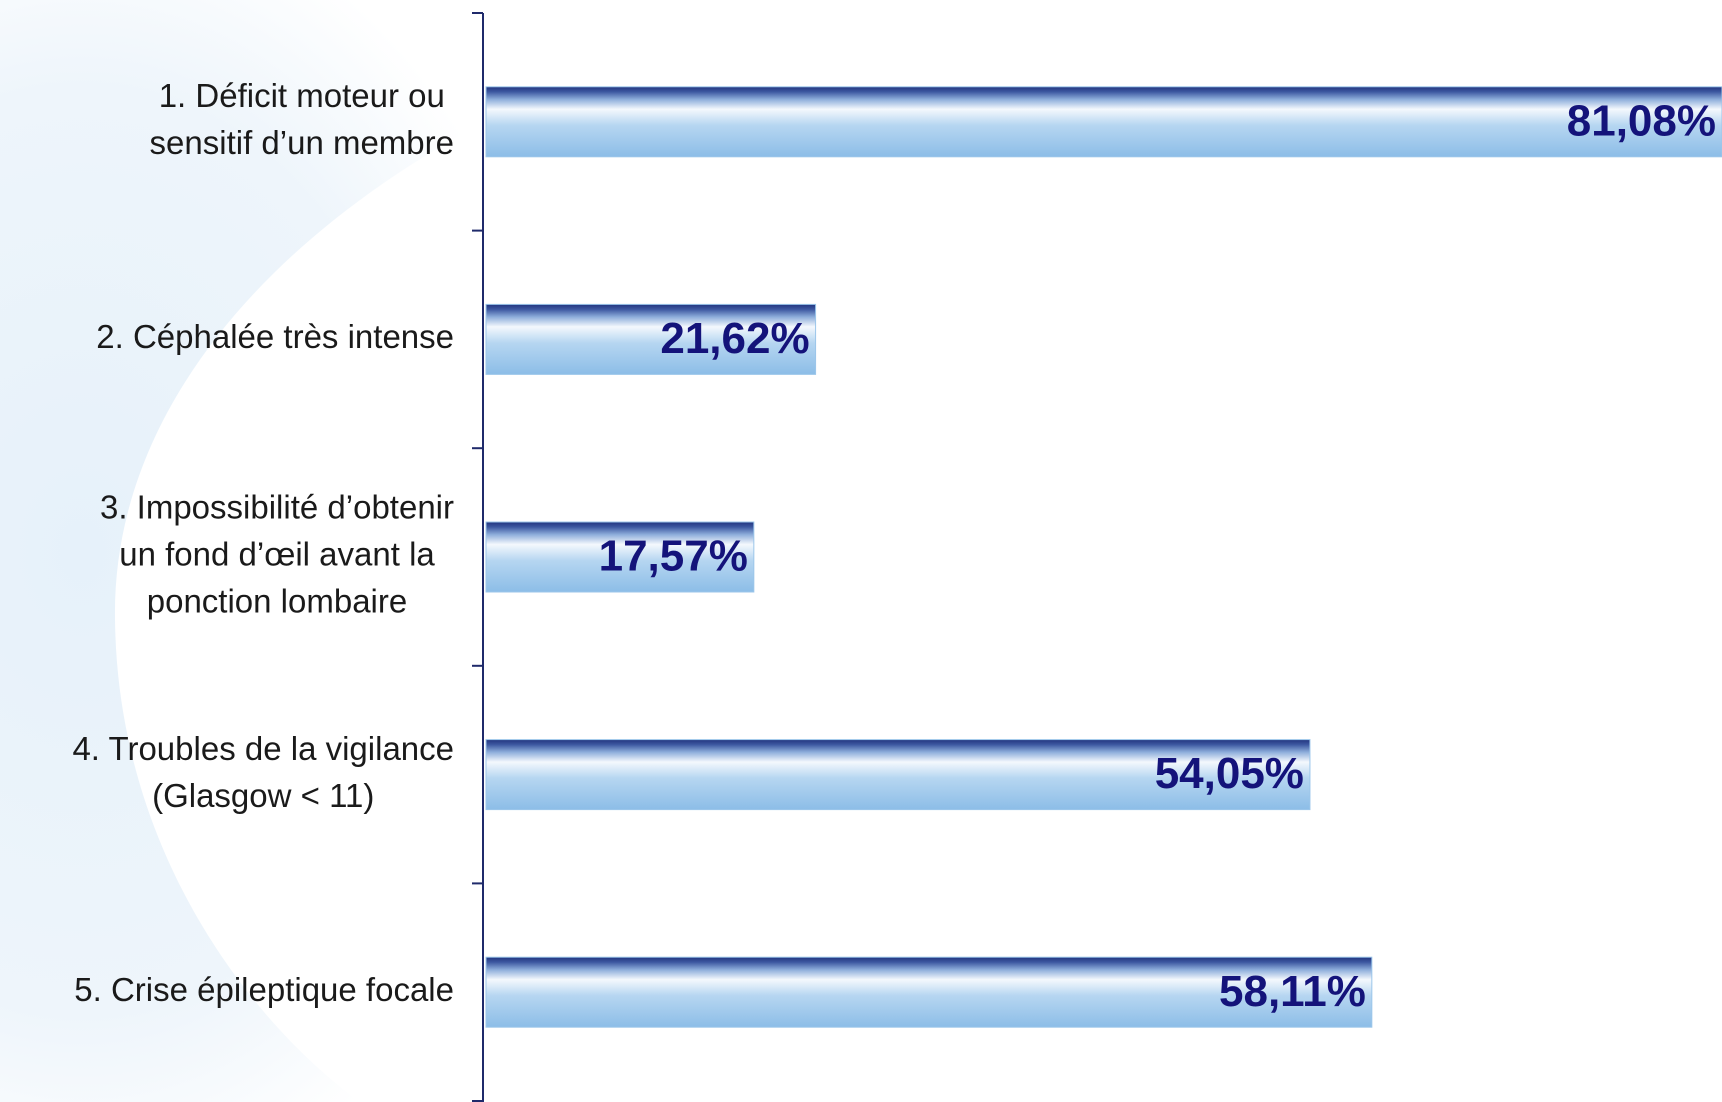 The width and height of the screenshot is (1722, 1102). Describe the element at coordinates (1641, 120) in the screenshot. I see `value-label: 81,08%` at that location.